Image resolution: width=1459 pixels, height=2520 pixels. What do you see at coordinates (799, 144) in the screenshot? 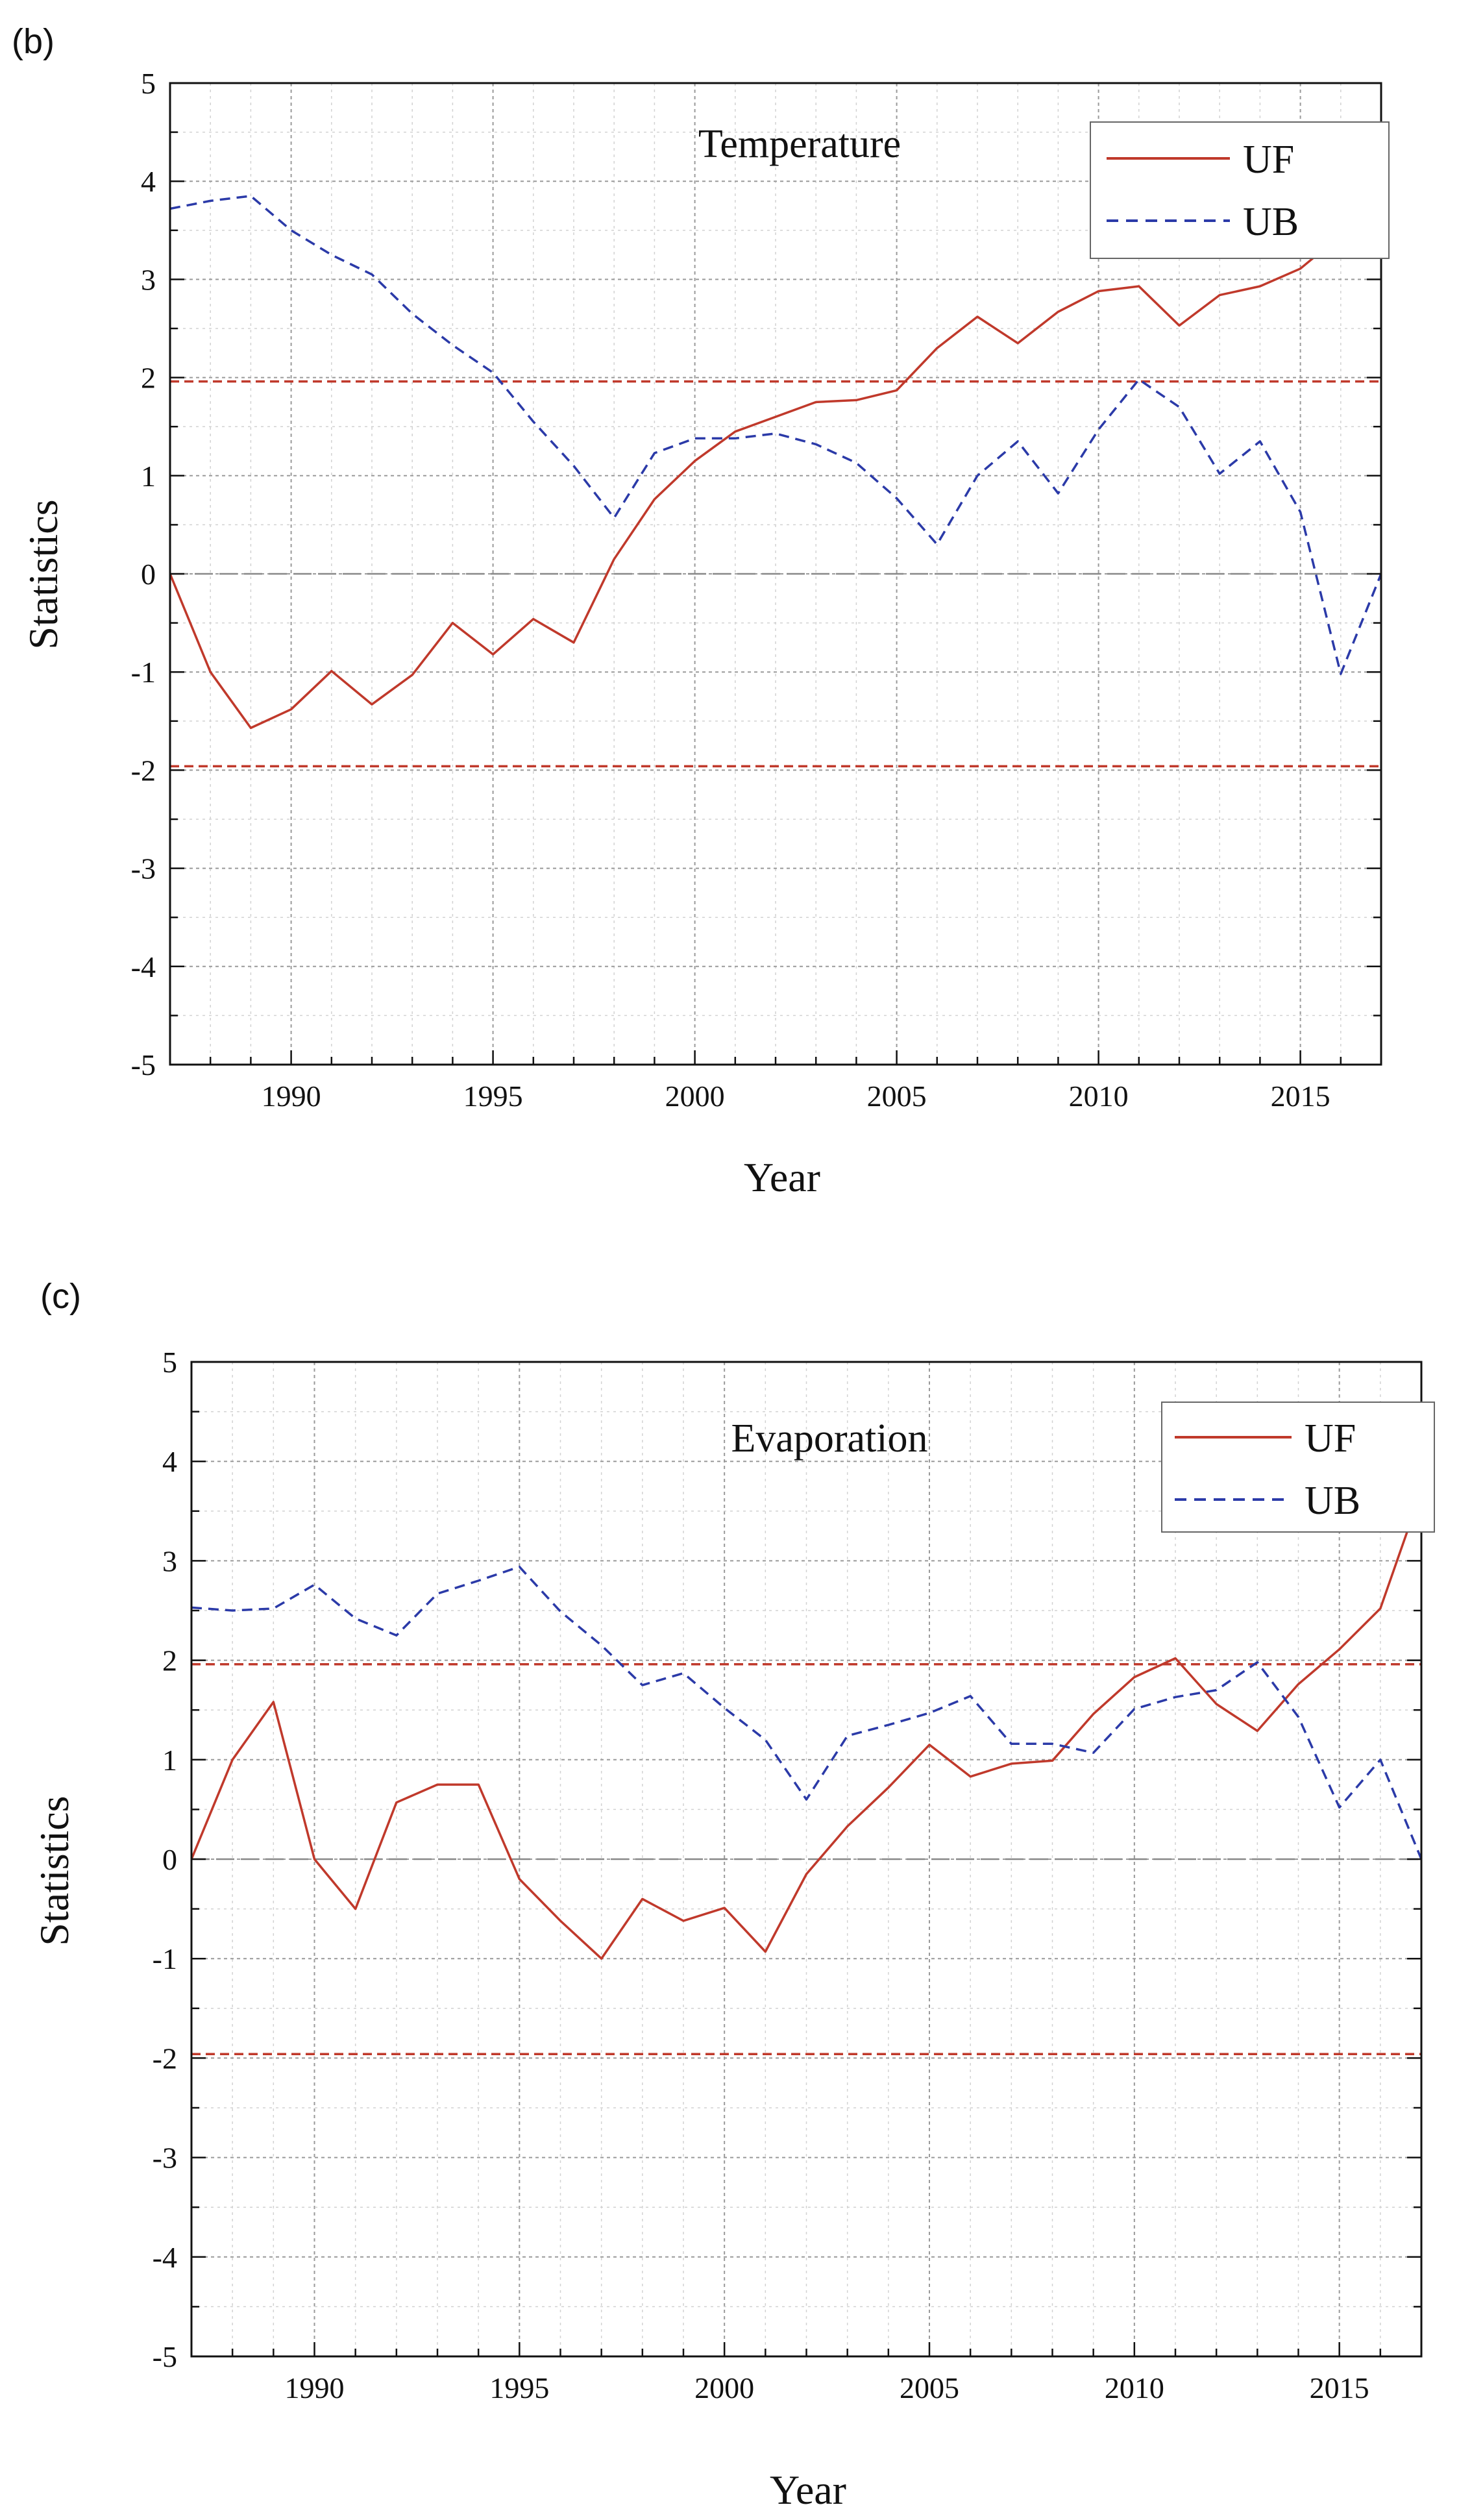
I see `chart-annotation: Temperature` at bounding box center [799, 144].